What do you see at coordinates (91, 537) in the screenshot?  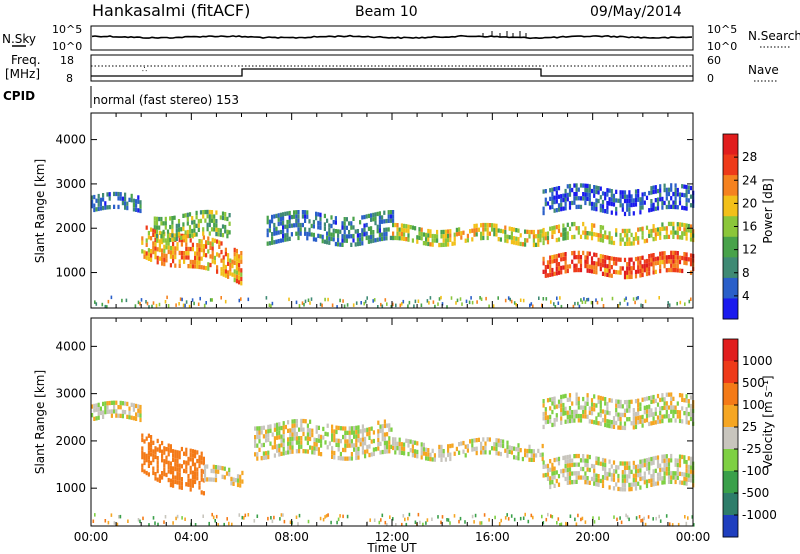 I see `x-tick-label: 00:00` at bounding box center [91, 537].